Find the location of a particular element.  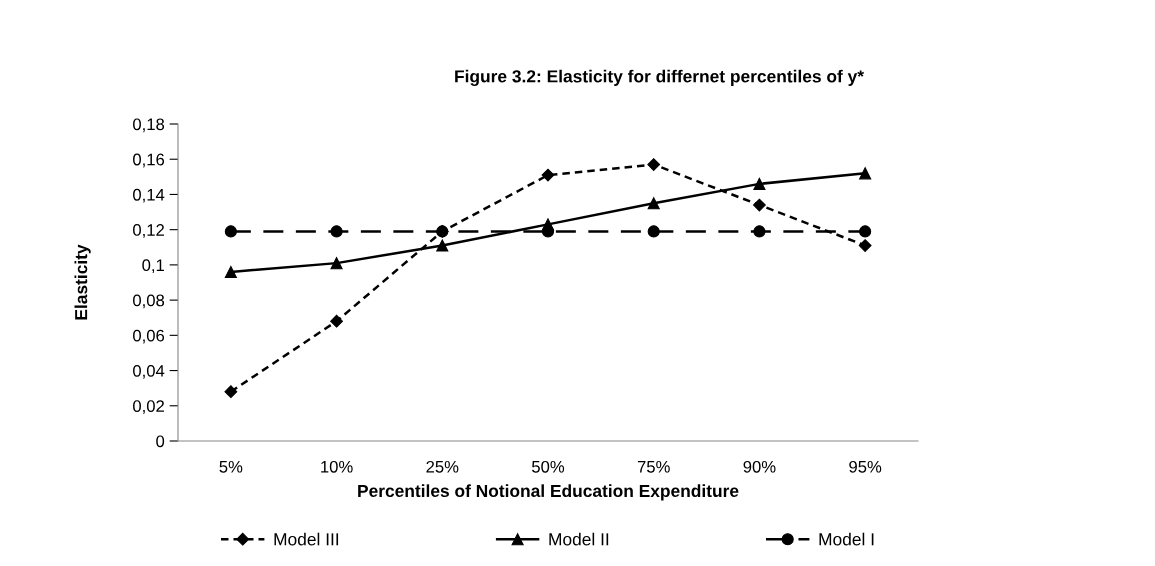

y-tick-label: 0,02 is located at coordinates (148, 407).